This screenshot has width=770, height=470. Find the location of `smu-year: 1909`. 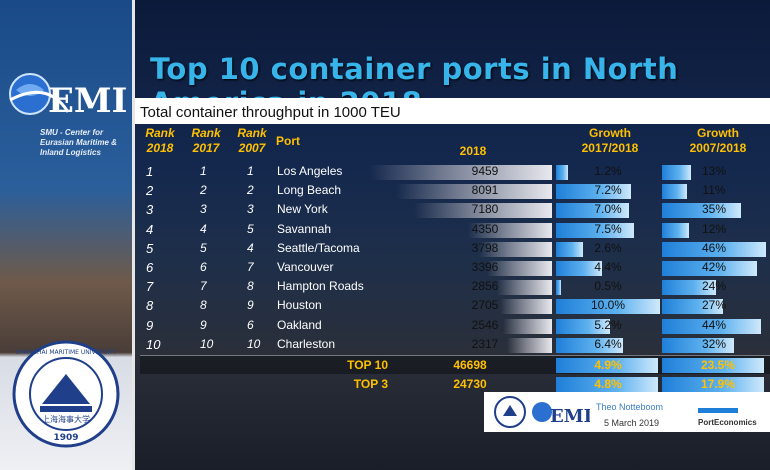

smu-year: 1909 is located at coordinates (65, 438).